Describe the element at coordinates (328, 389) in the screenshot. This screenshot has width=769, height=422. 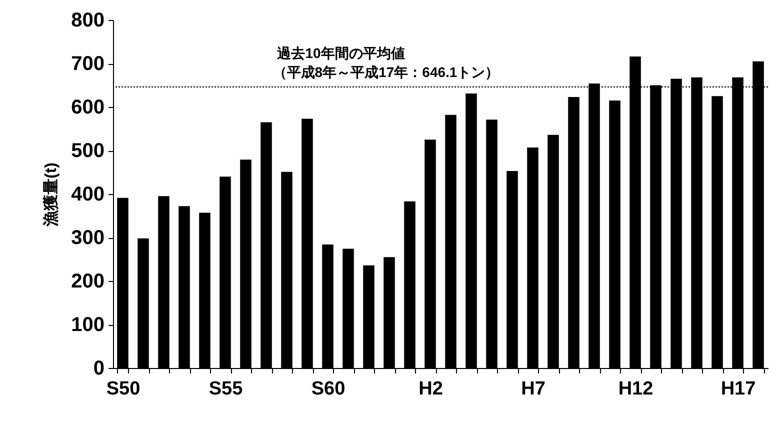
I see `x-tick-label: S60` at that location.